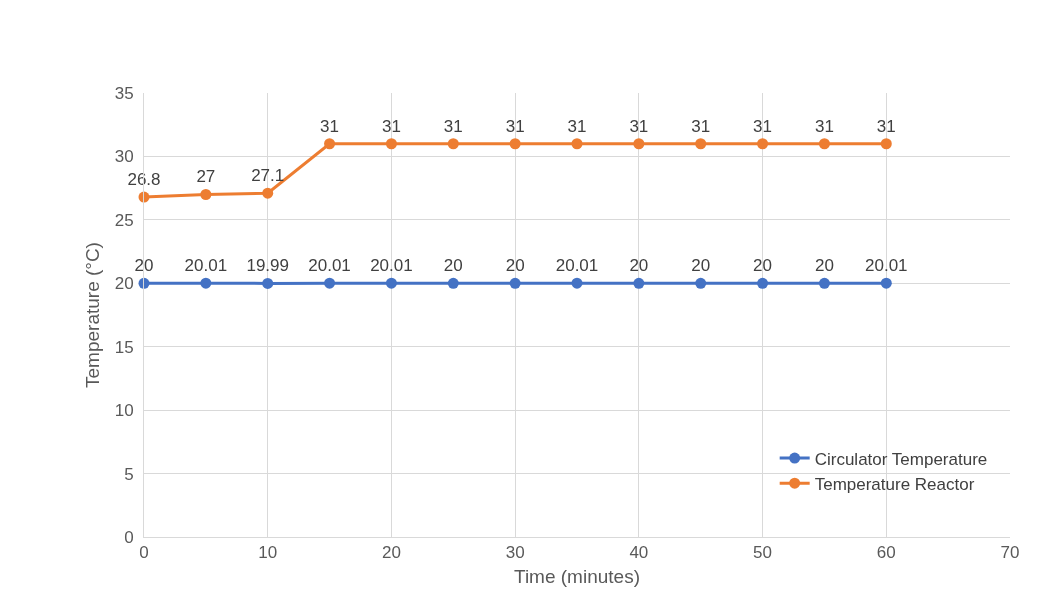  What do you see at coordinates (124, 411) in the screenshot?
I see `y-tick-label: 10` at bounding box center [124, 411].